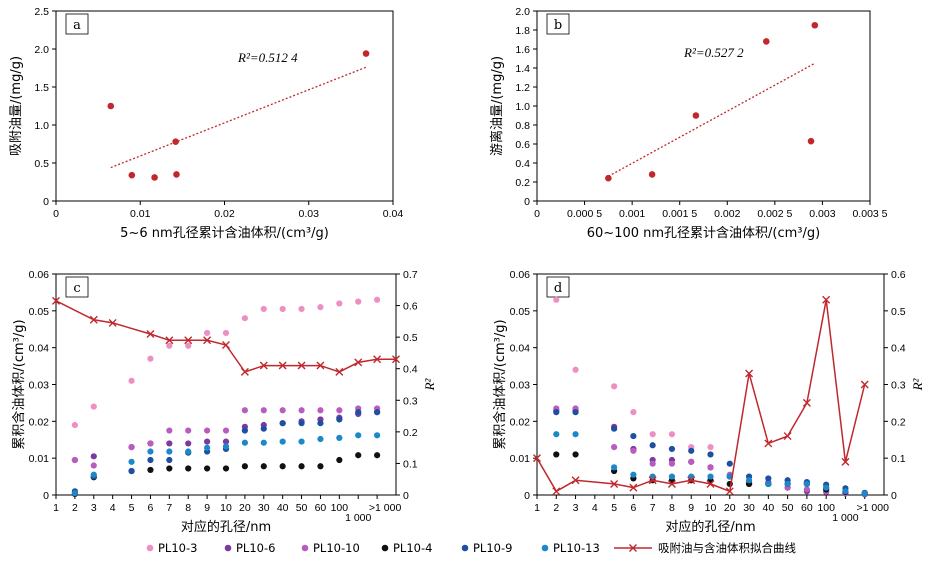  Describe the element at coordinates (39, 459) in the screenshot. I see `y-tick-label: 0.01` at that location.